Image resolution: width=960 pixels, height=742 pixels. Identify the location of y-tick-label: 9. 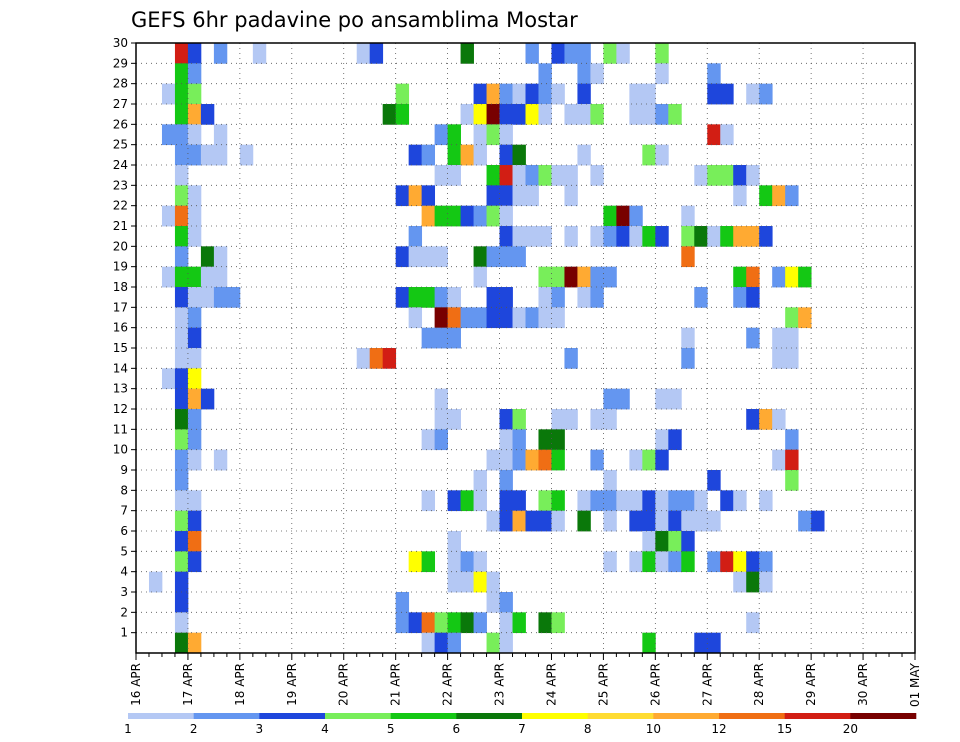
(124, 470).